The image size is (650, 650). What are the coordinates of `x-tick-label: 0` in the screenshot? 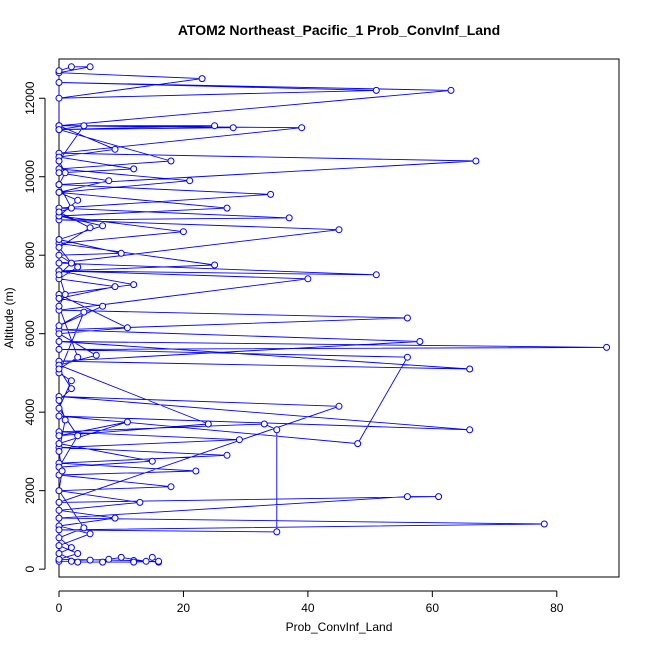 It's located at (59, 608).